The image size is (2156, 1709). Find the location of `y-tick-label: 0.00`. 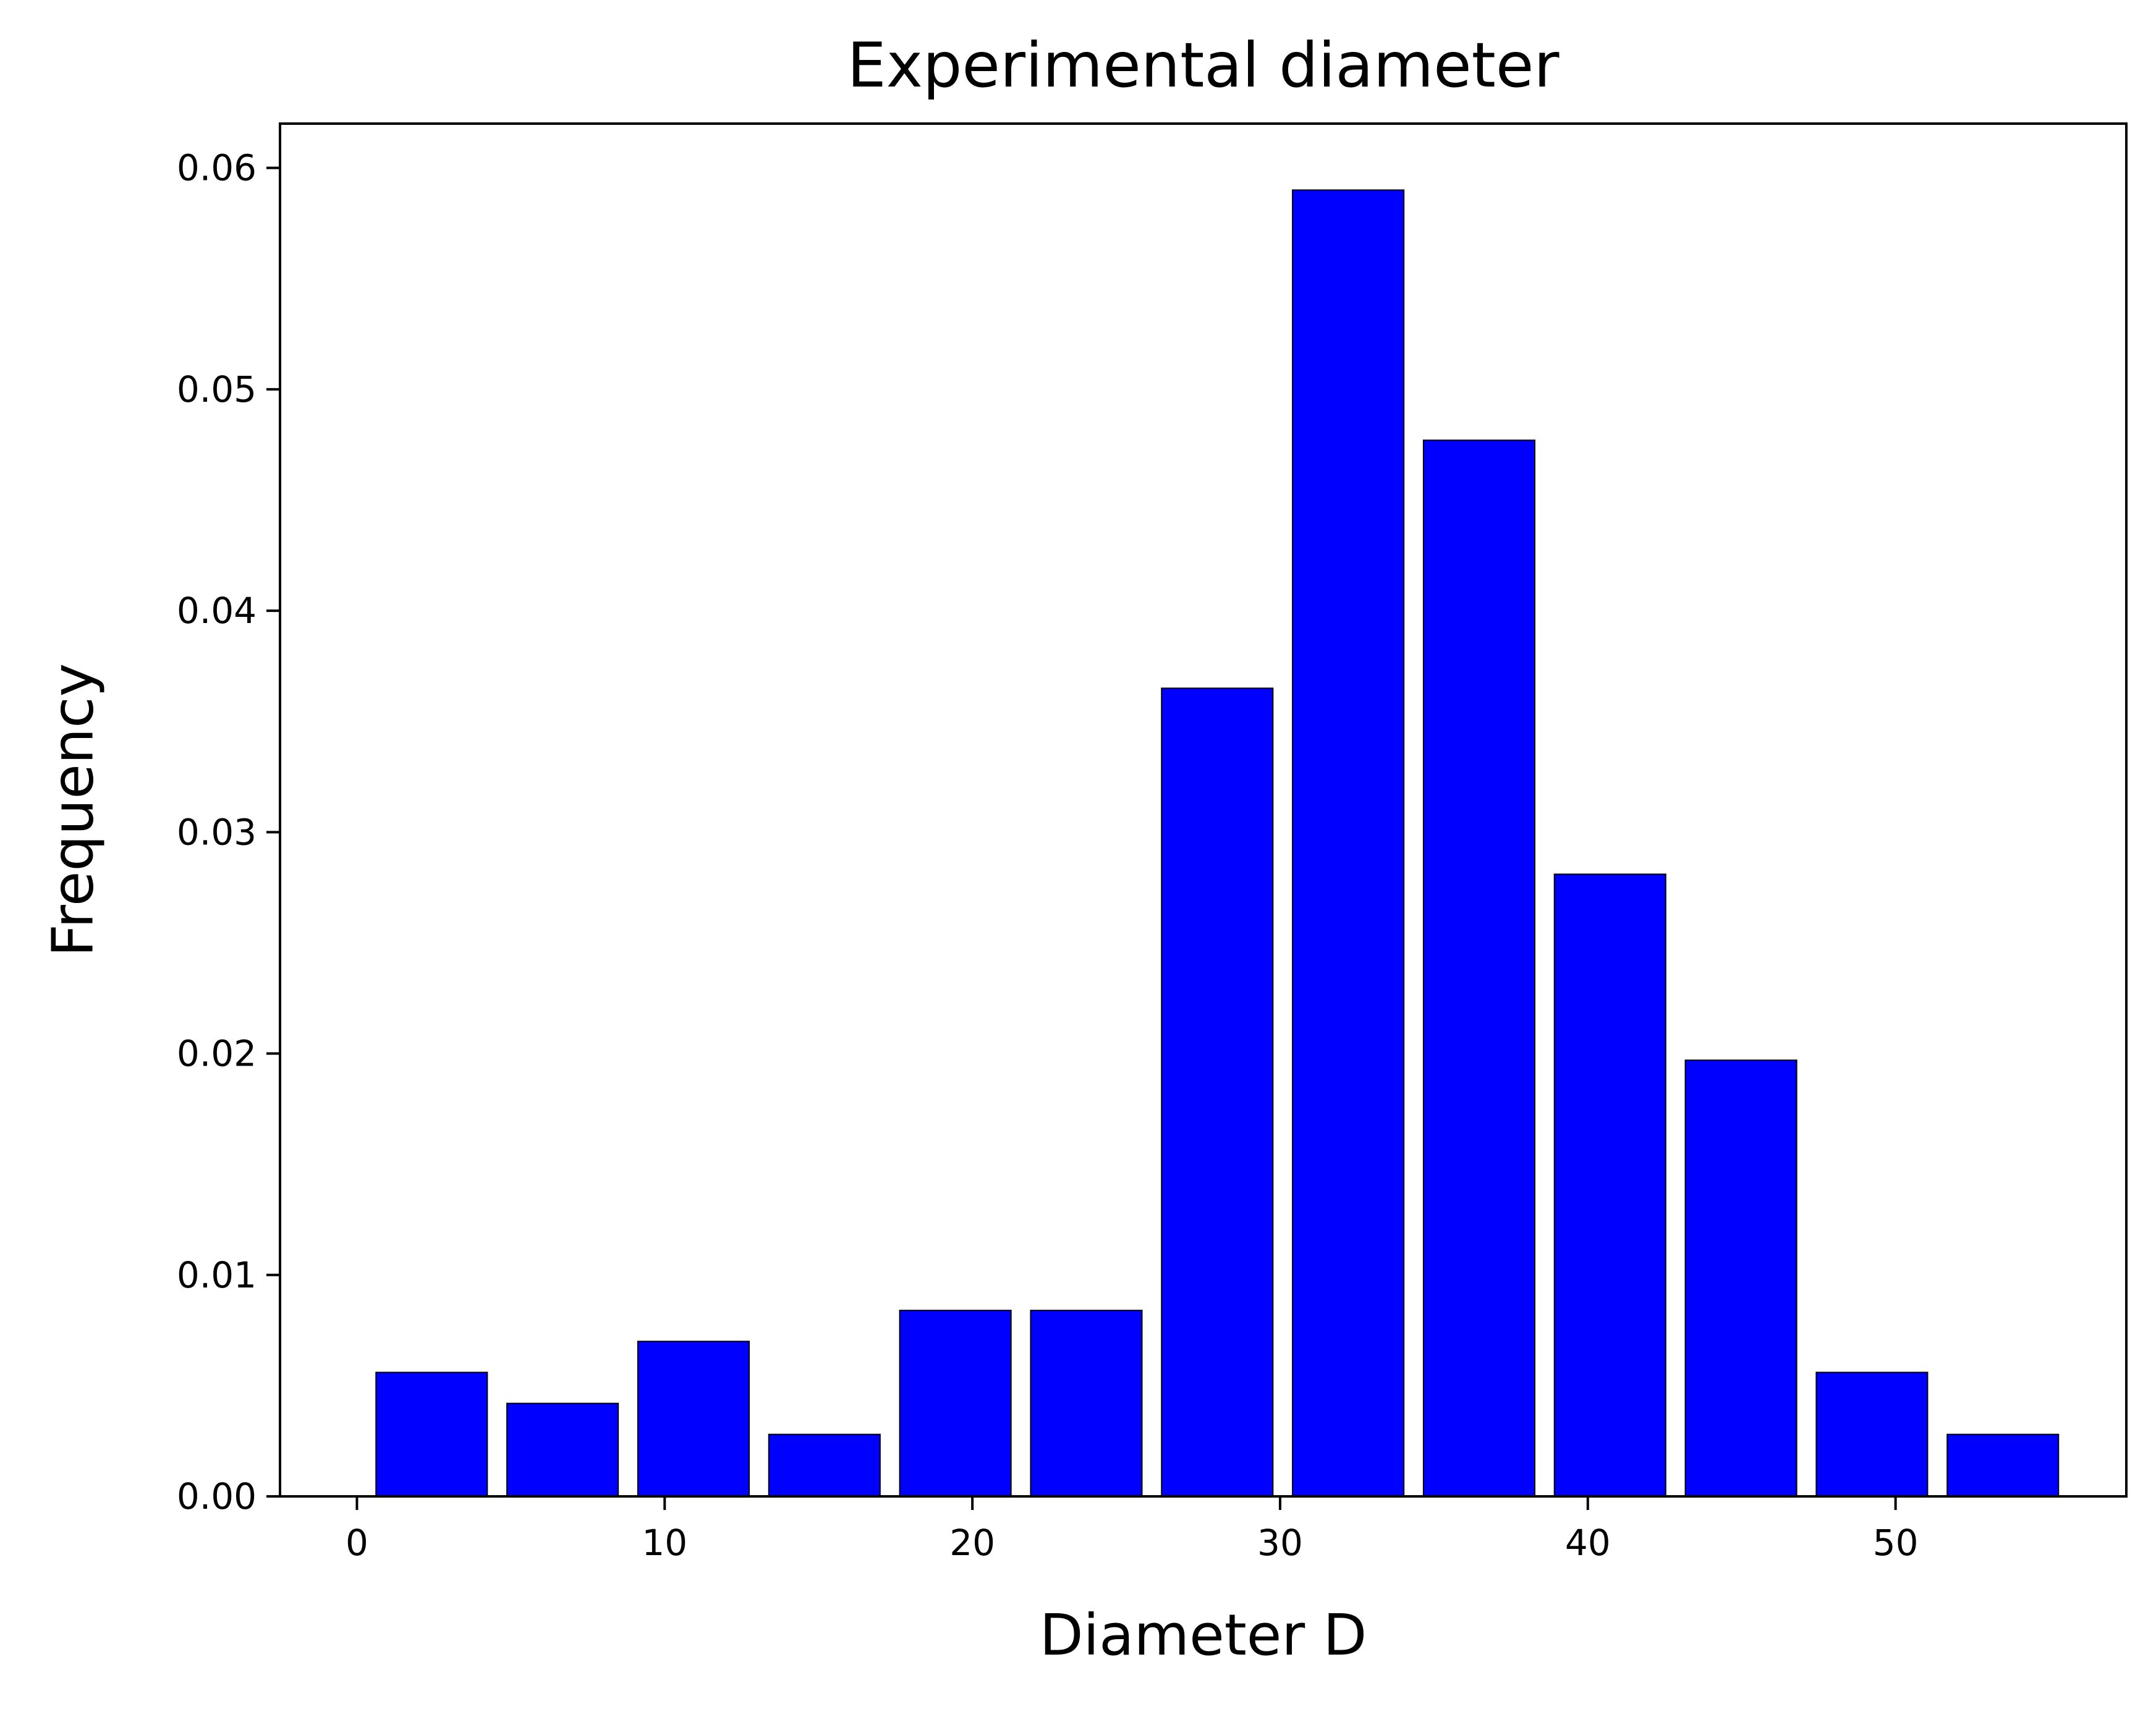

y-tick-label: 0.00 is located at coordinates (217, 1496).